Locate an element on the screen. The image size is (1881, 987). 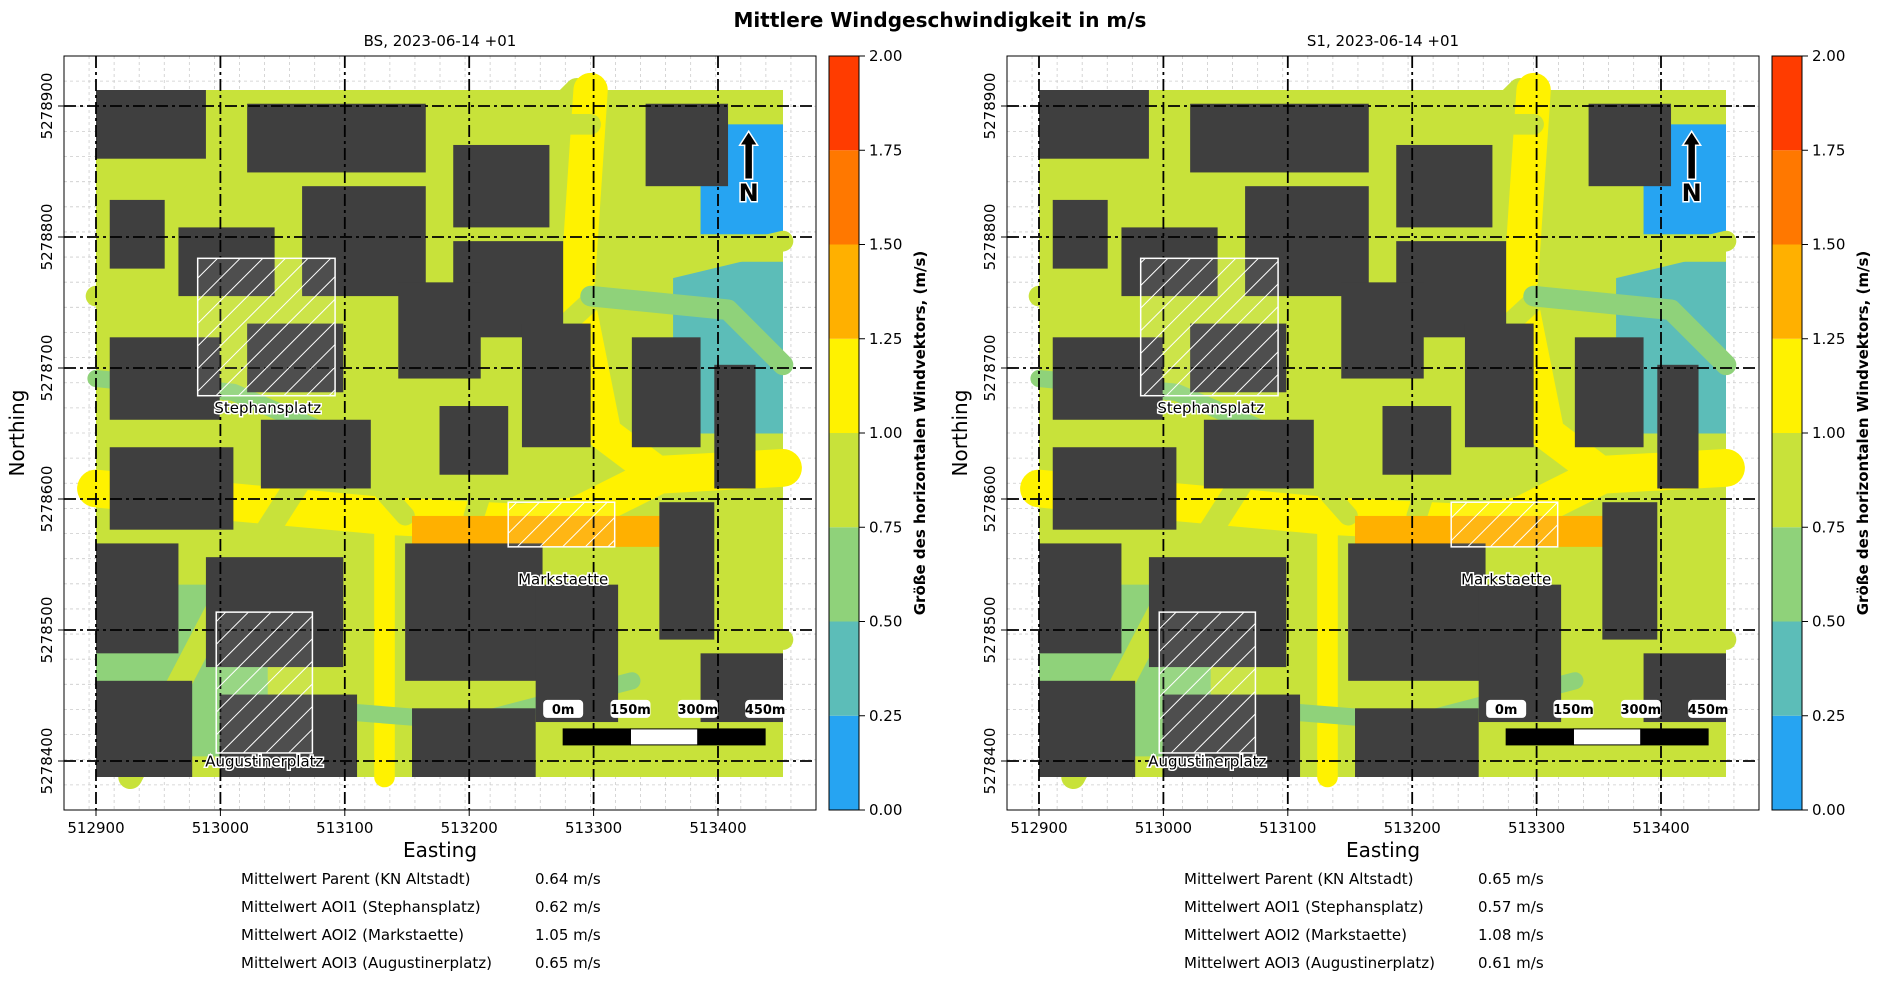
stats-row: Mittelwert AOI2 (Markstaette) 1.05 m/s is located at coordinates (421, 935).